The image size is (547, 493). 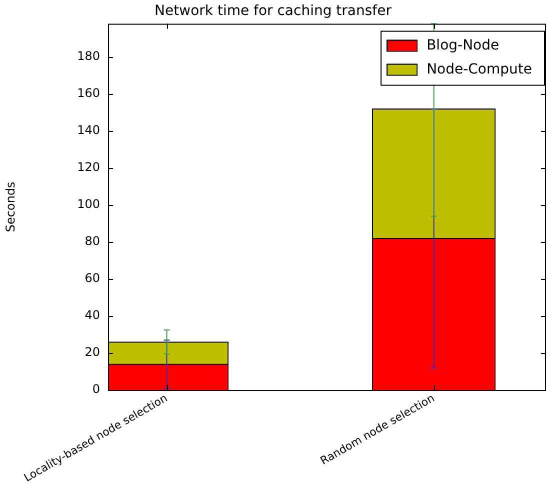 What do you see at coordinates (273, 11) in the screenshot?
I see `chart-title: Network time for caching transfer` at bounding box center [273, 11].